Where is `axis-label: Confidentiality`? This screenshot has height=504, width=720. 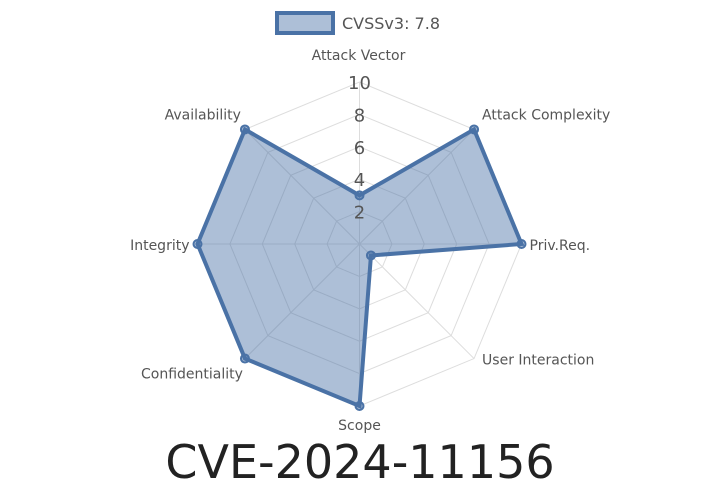 axis-label: Confidentiality is located at coordinates (192, 375).